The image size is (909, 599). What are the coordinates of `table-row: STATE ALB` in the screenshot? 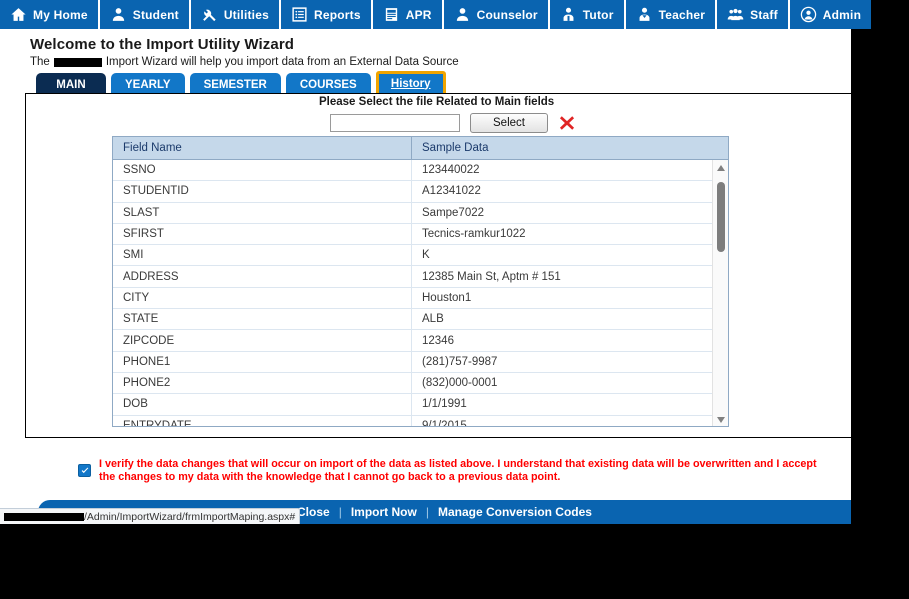 It's located at (420, 320).